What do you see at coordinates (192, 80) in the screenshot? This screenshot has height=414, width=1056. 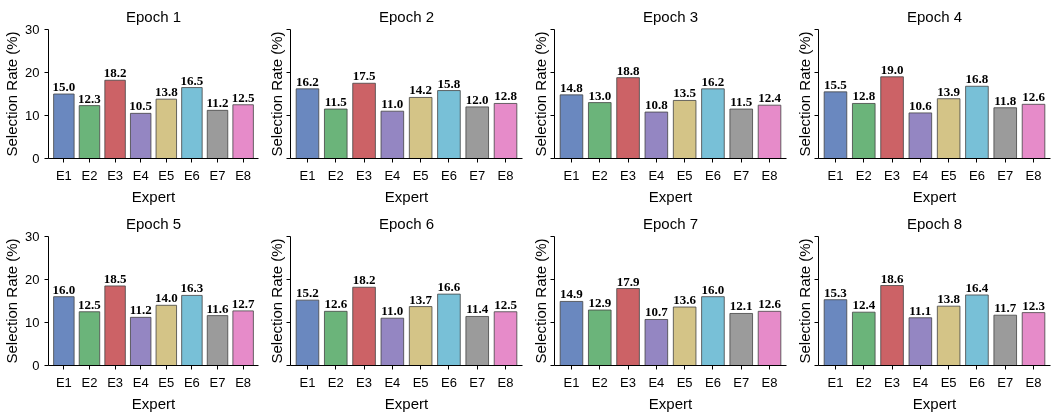 I see `data-label: 16.5` at bounding box center [192, 80].